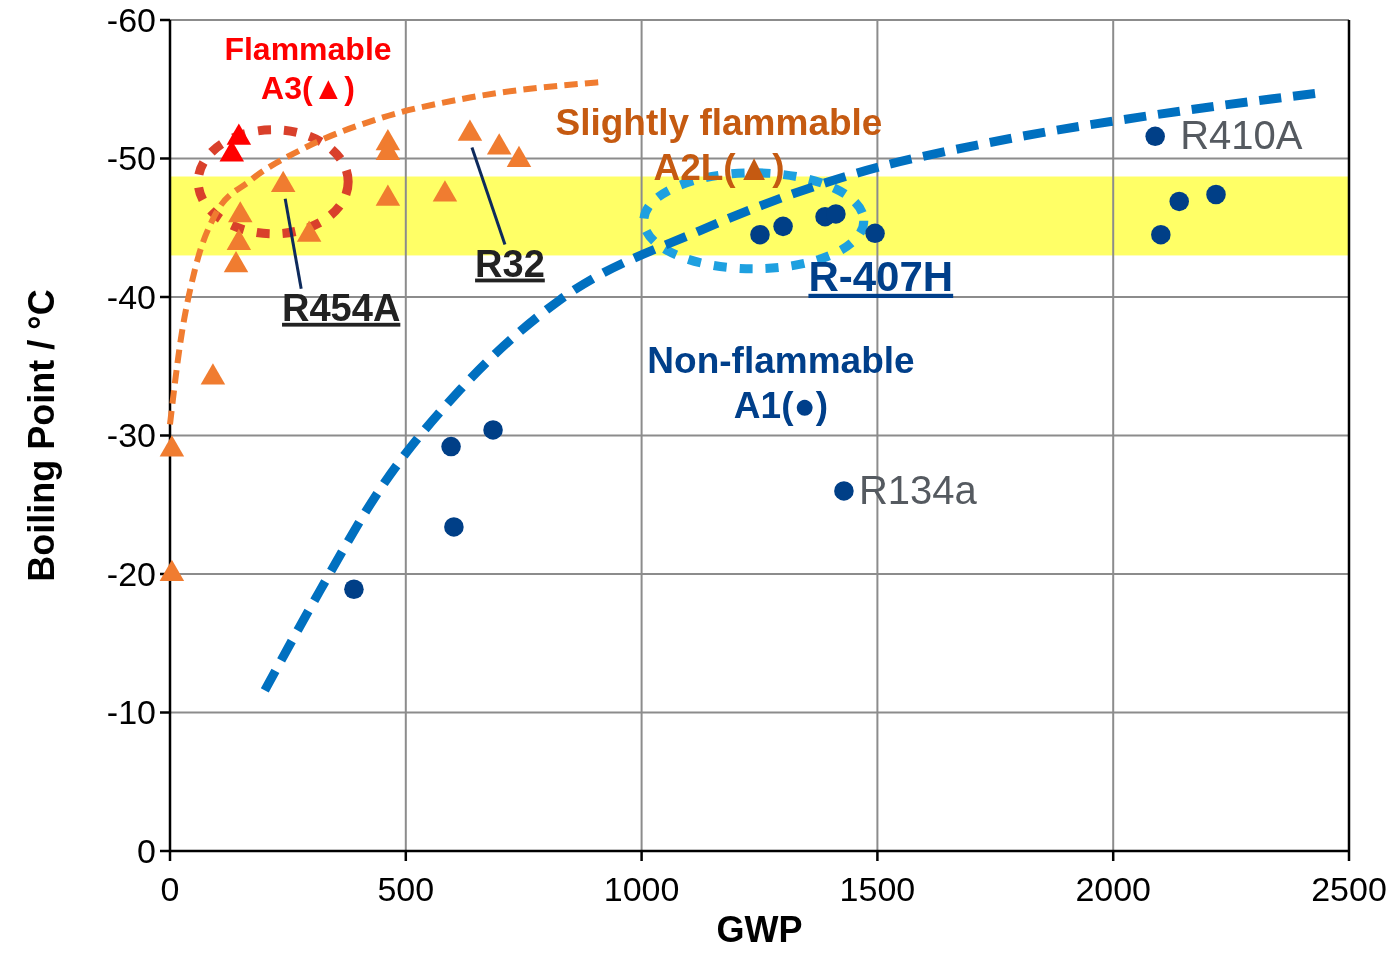 The width and height of the screenshot is (1400, 956). What do you see at coordinates (1349, 889) in the screenshot?
I see `x-tick-label: 2500` at bounding box center [1349, 889].